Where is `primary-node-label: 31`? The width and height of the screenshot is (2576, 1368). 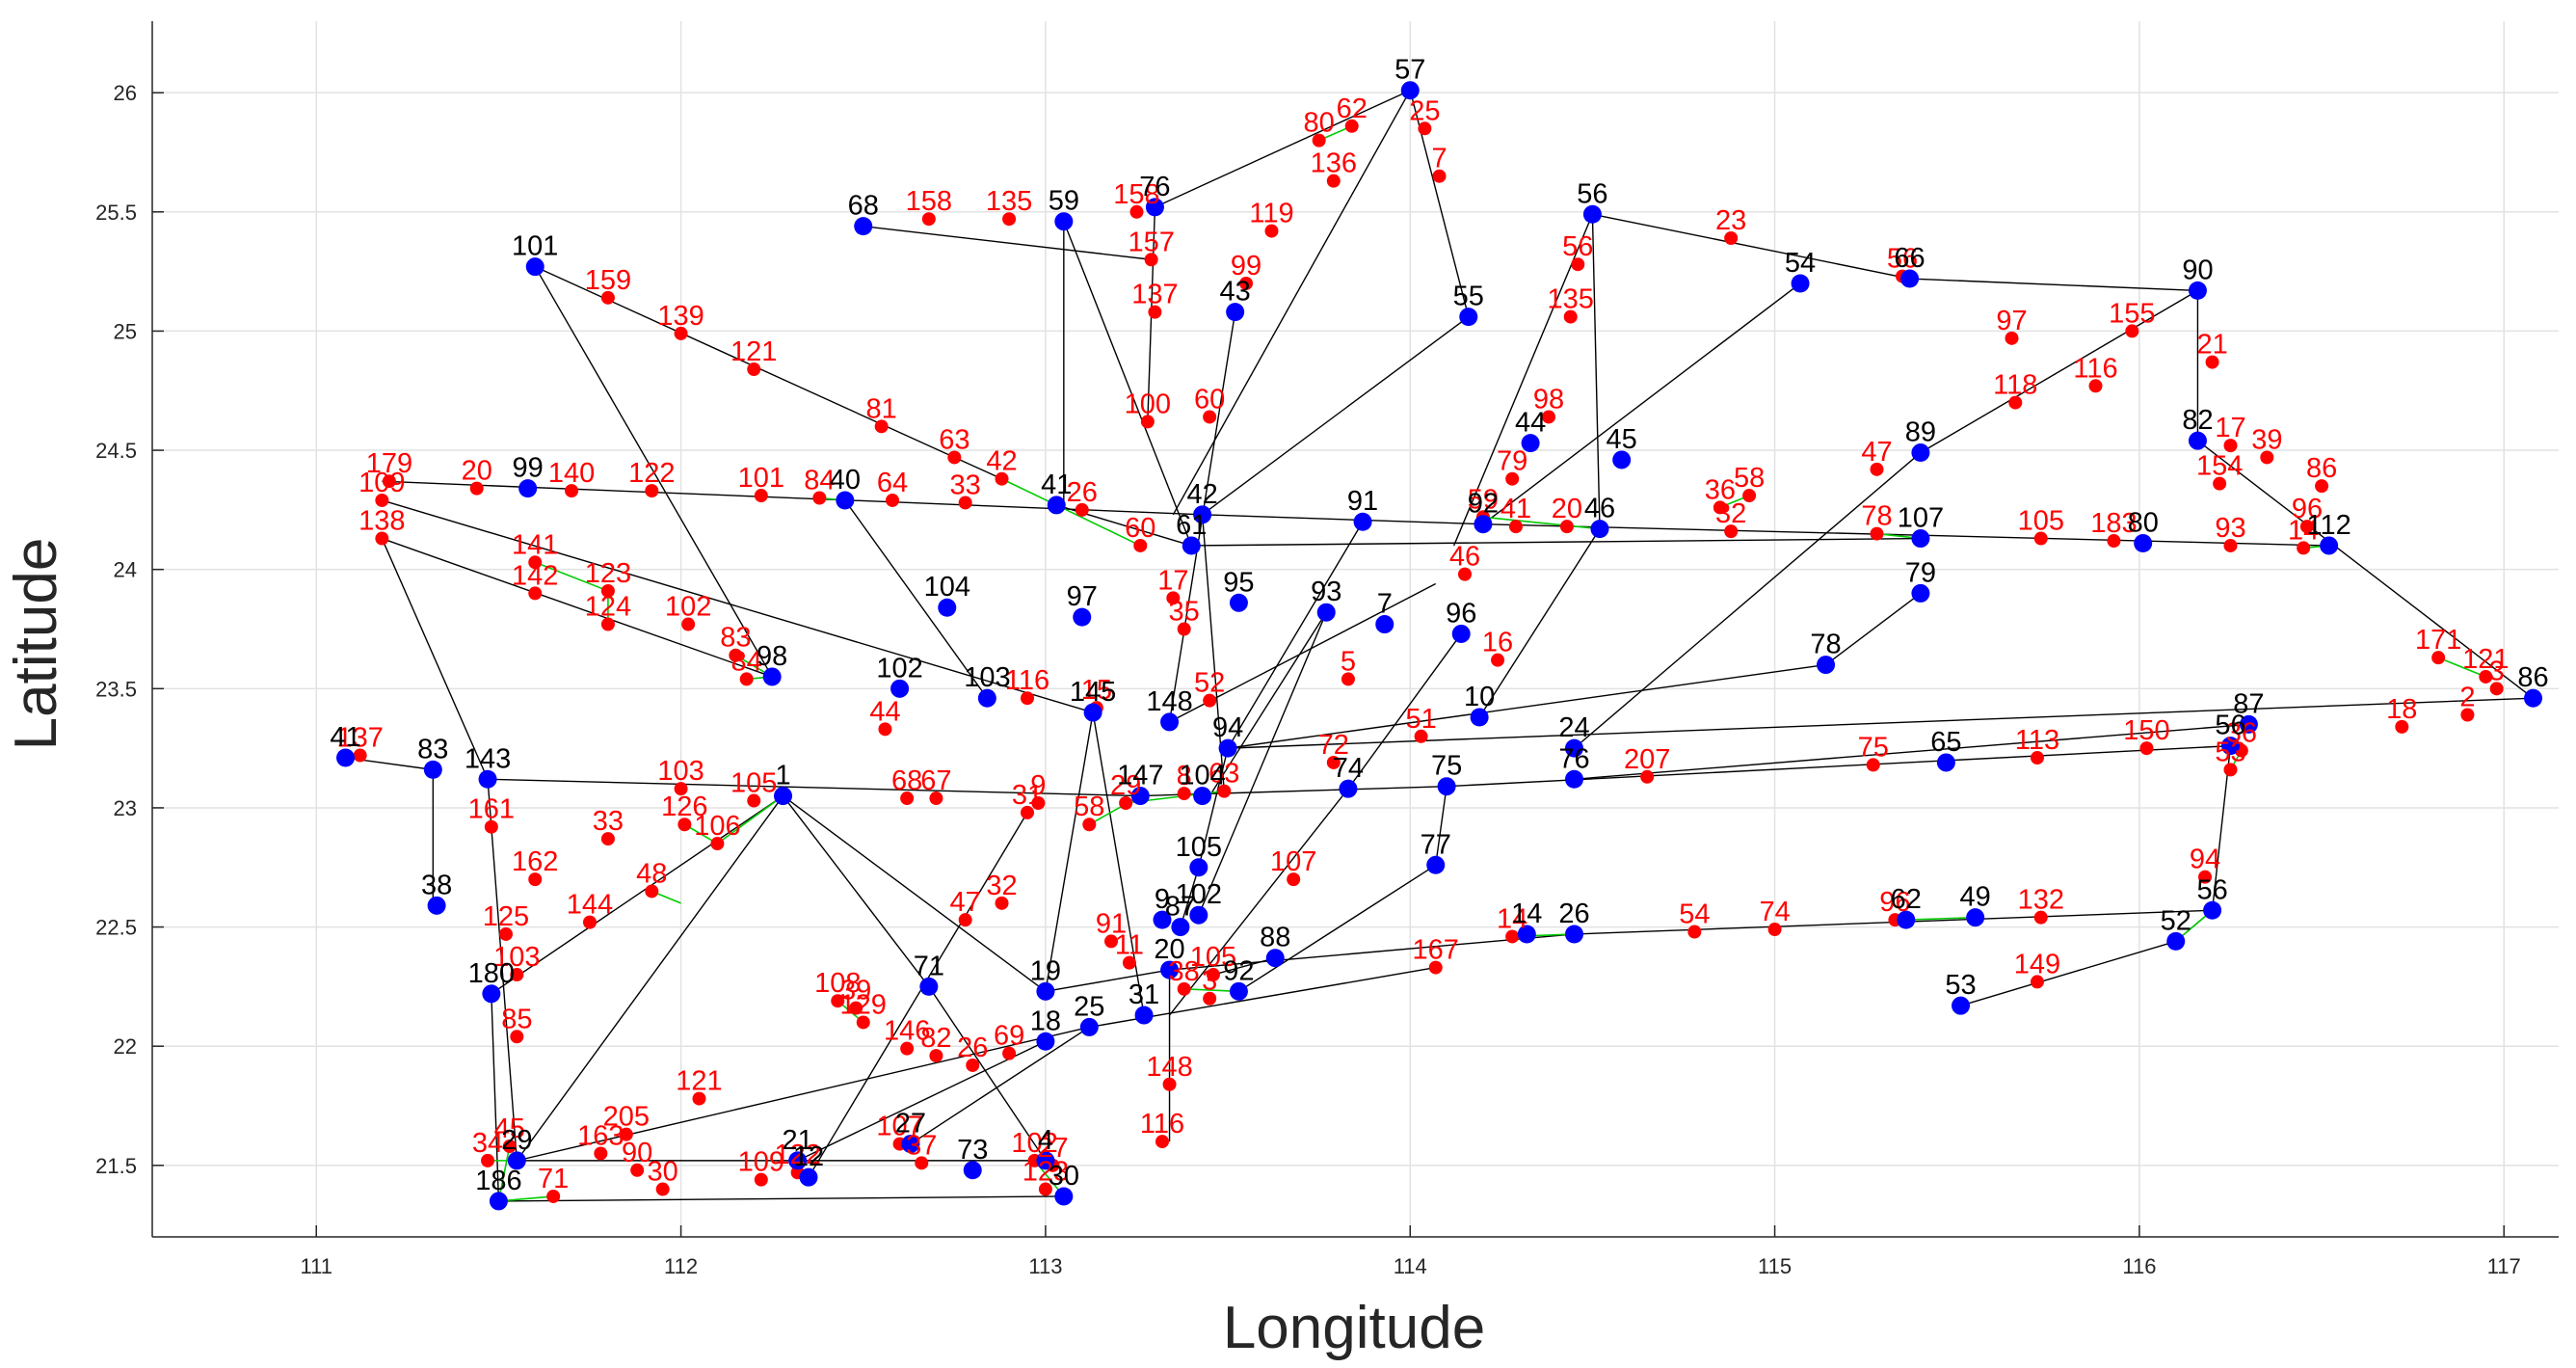 primary-node-label: 31 is located at coordinates (1144, 995).